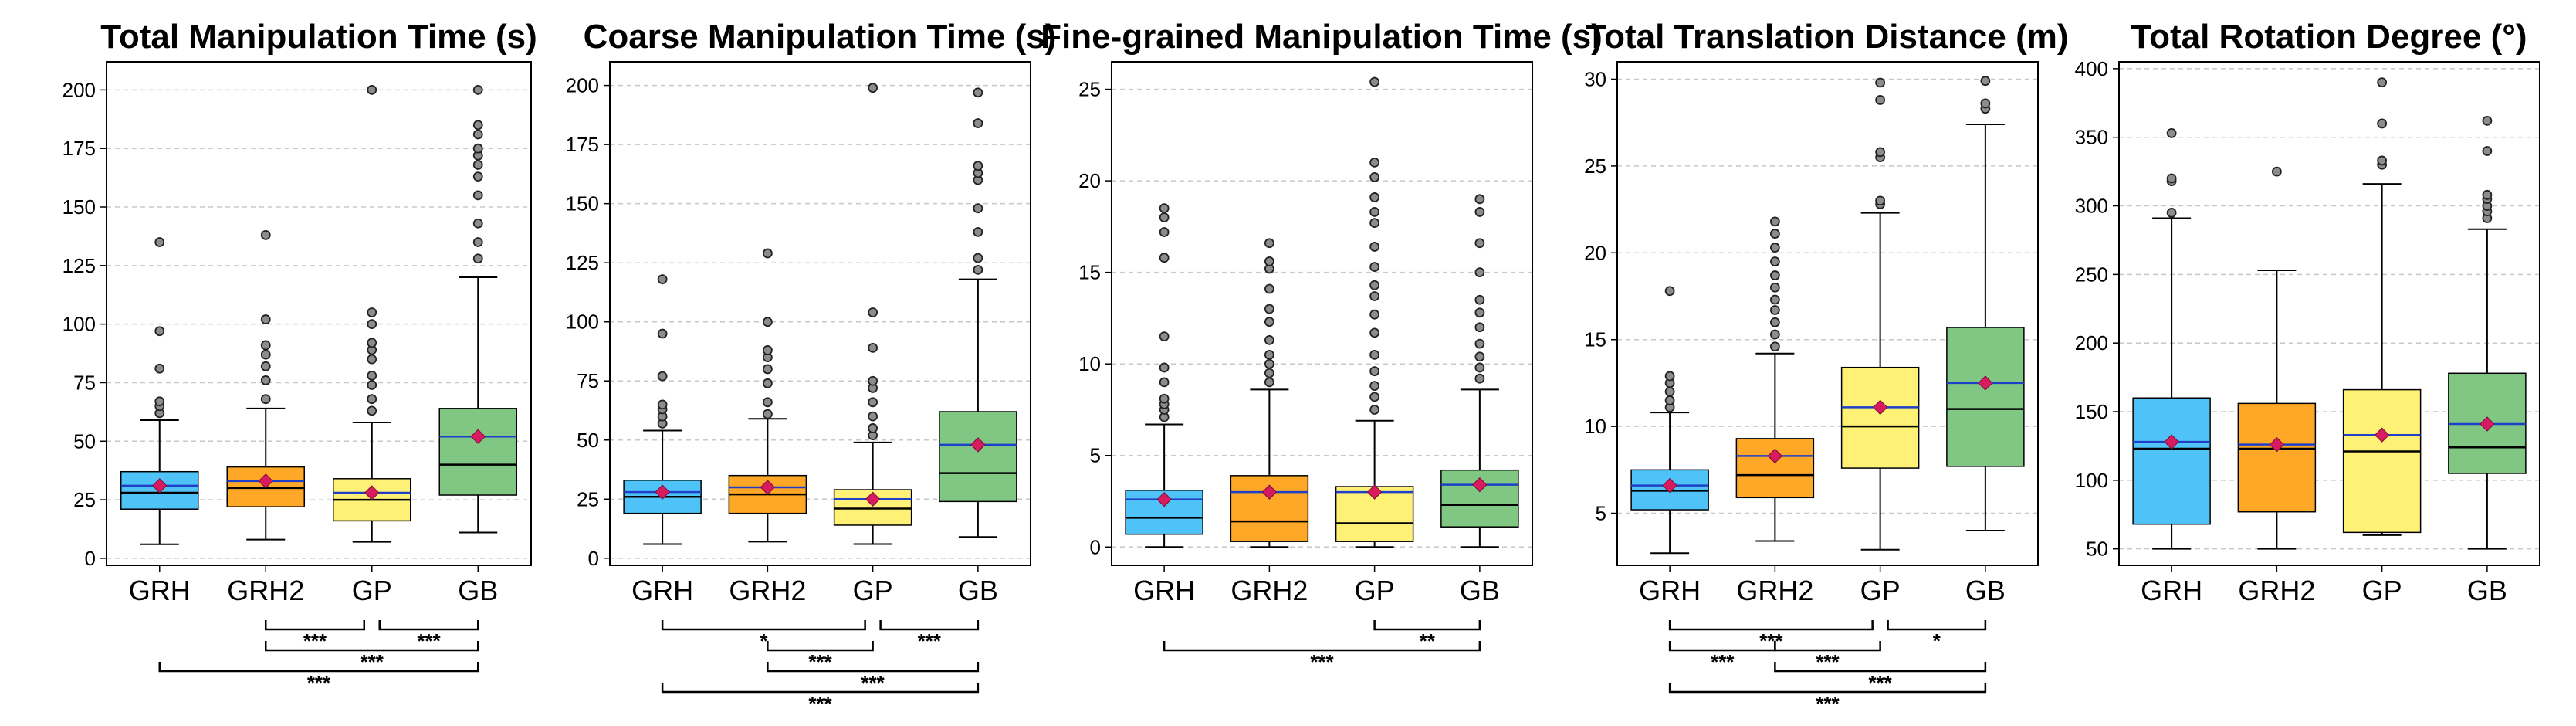 The height and width of the screenshot is (726, 2576). What do you see at coordinates (477, 309) in the screenshot?
I see `box-GB` at bounding box center [477, 309].